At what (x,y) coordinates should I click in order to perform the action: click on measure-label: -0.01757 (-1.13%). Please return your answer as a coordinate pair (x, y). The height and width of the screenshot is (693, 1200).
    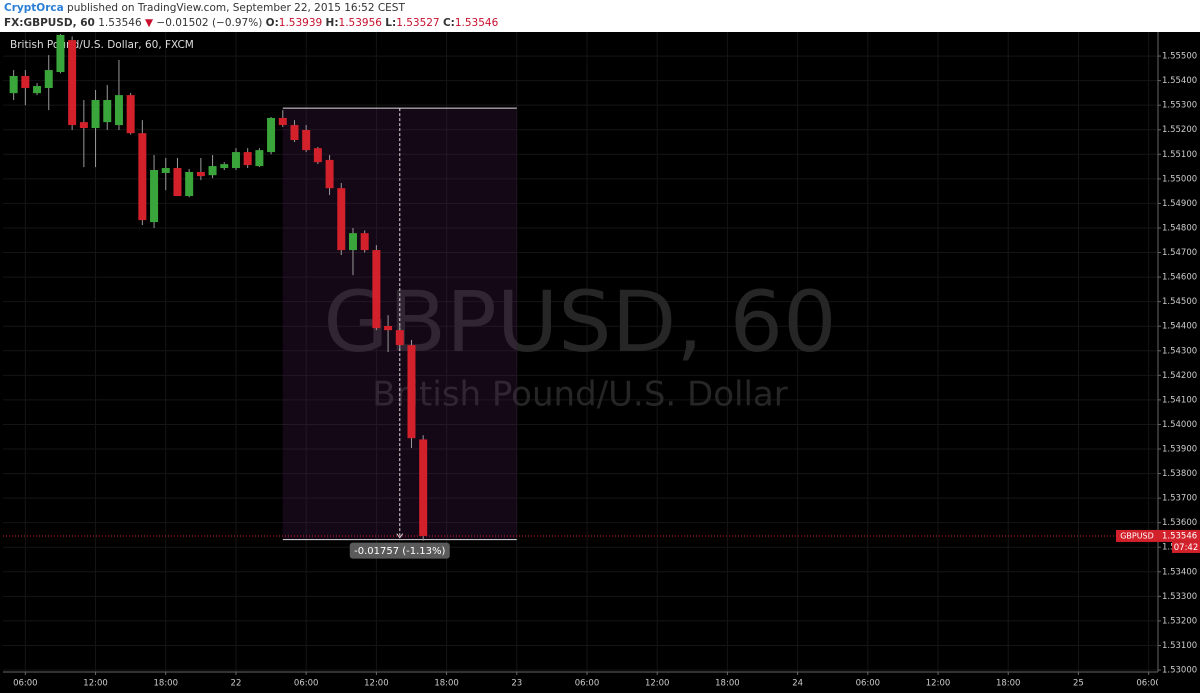
    Looking at the image, I should click on (399, 551).